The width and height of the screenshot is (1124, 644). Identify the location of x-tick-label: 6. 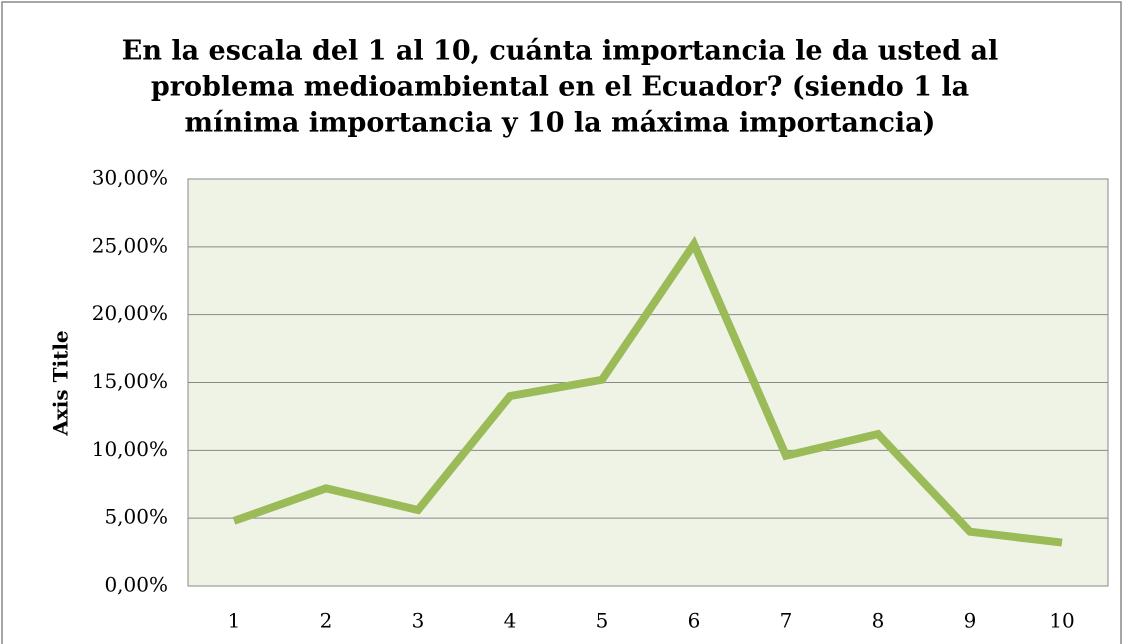
(694, 621).